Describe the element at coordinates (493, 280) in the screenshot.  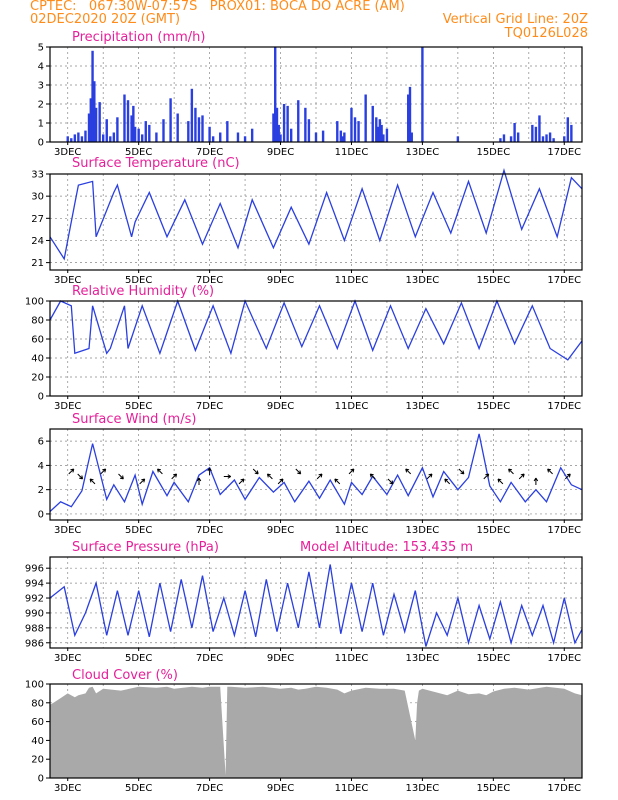
I see `temp-xtick-label: 15DEC` at that location.